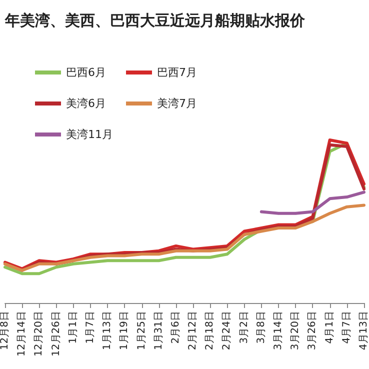 The width and height of the screenshot is (369, 369). What do you see at coordinates (261, 327) in the screenshot?
I see `x-tick-label: 3月8日` at bounding box center [261, 327].